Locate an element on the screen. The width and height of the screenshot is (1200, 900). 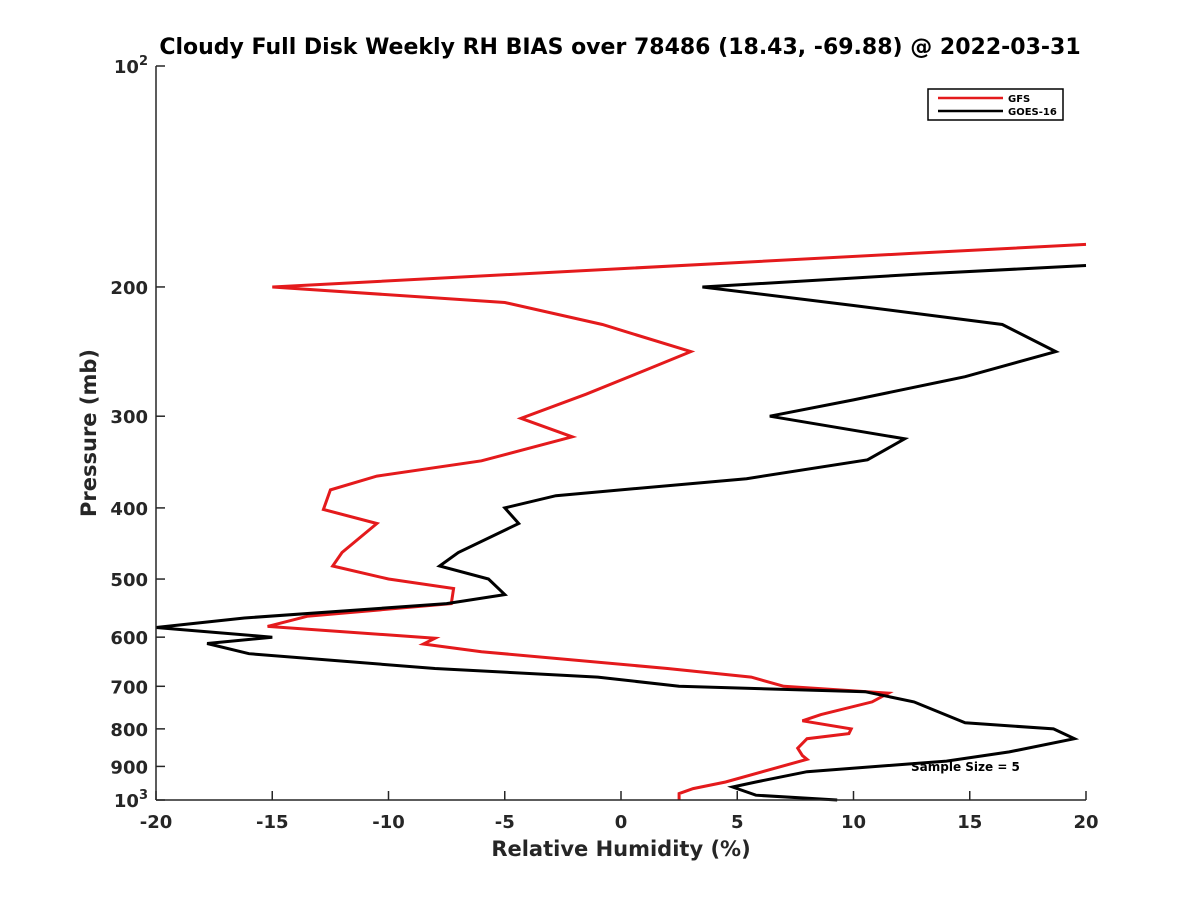
y-tick-label: 900 is located at coordinates (129, 767).